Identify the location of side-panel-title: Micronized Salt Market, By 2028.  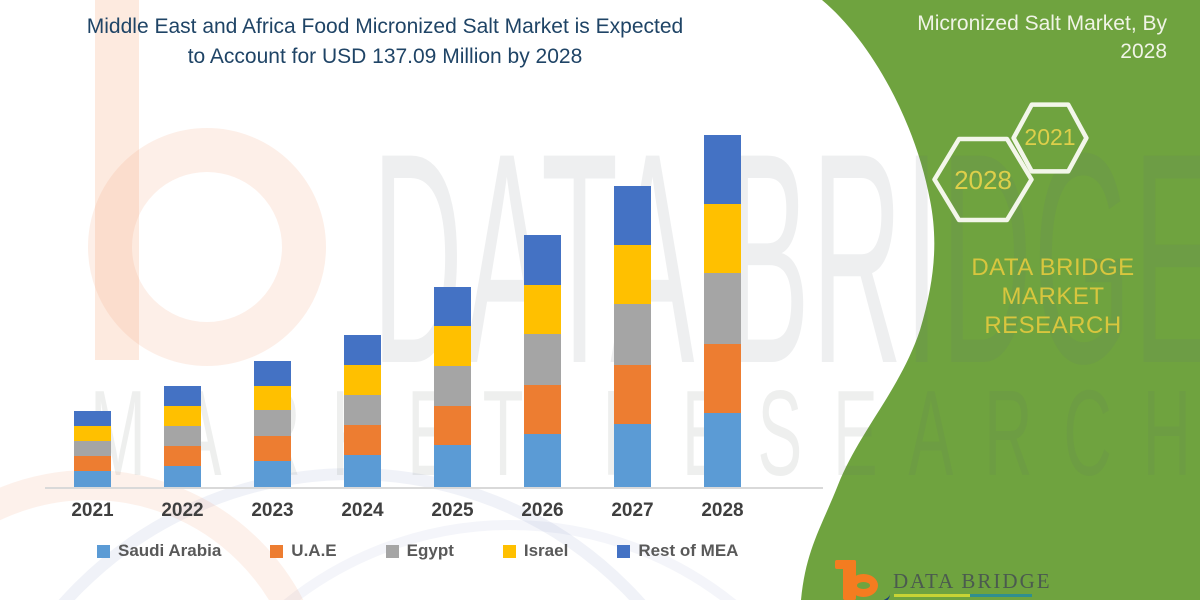
(1042, 37).